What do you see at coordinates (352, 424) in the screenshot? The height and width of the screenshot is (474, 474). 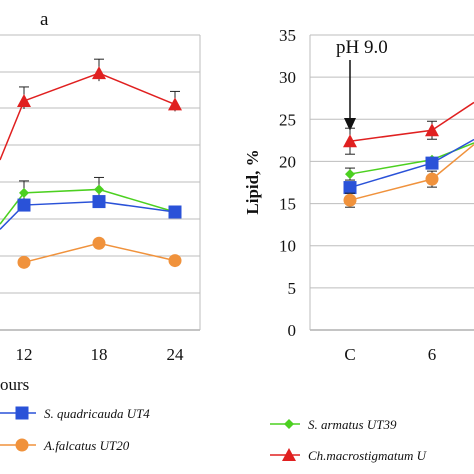 I see `legend-label: S. armatus UT39` at bounding box center [352, 424].